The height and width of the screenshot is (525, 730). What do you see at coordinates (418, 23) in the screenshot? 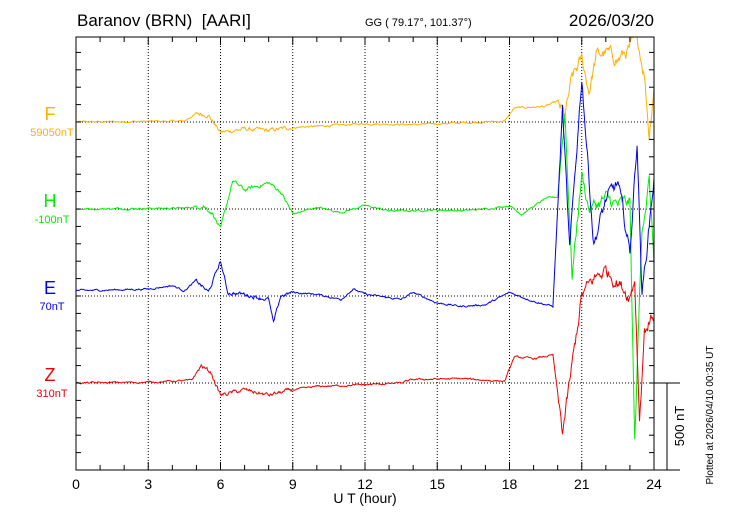
I see `chart-coords: GG ( 79.17°, 101.37°)` at bounding box center [418, 23].